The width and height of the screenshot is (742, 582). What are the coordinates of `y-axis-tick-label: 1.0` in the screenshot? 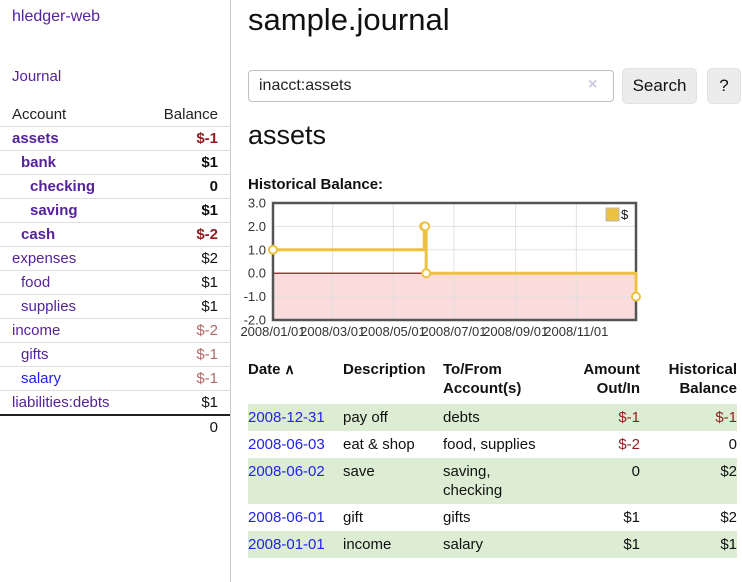 It's located at (257, 249).